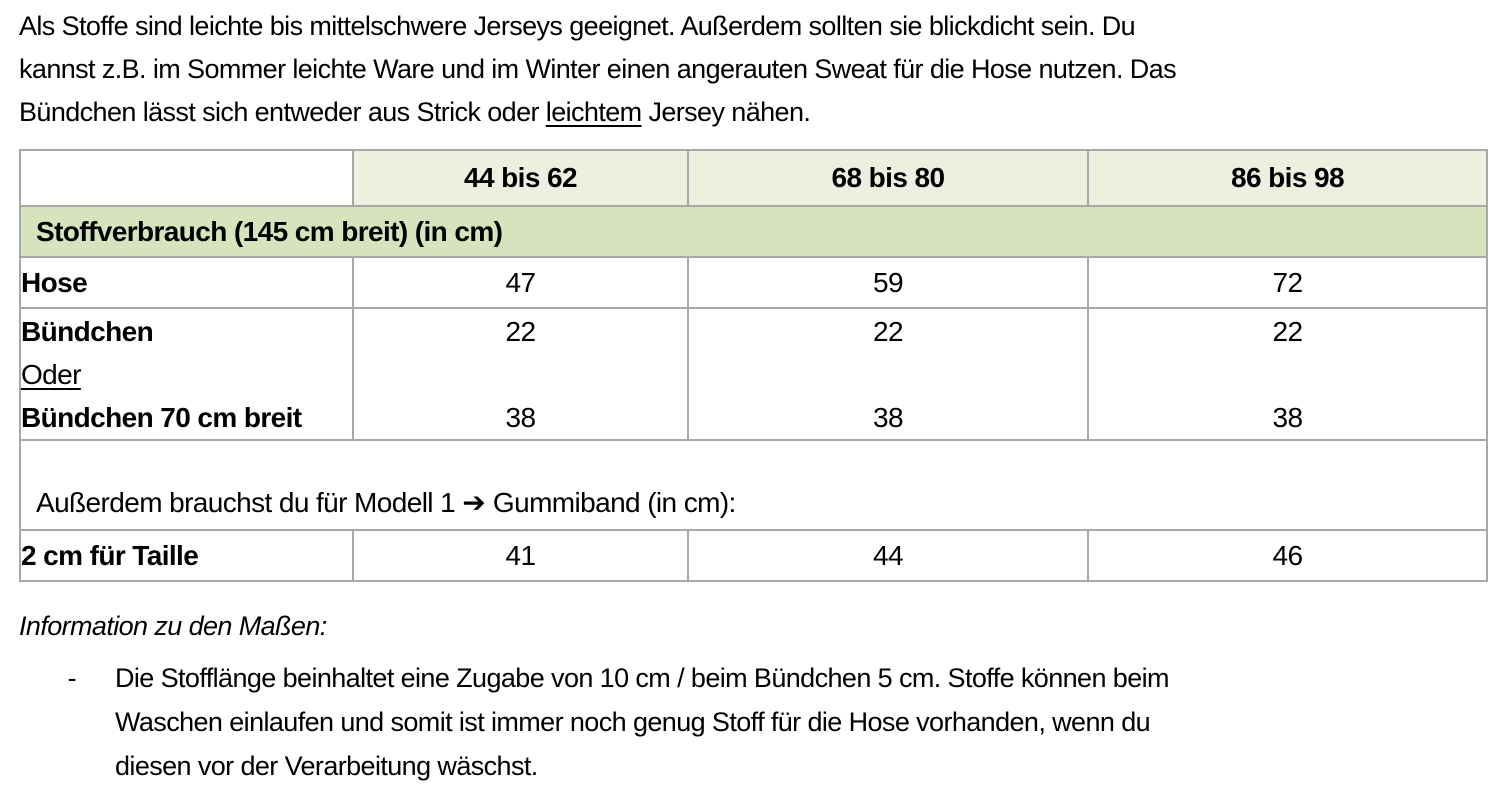 The width and height of the screenshot is (1511, 800). What do you see at coordinates (249, 502) in the screenshot?
I see `gummiband-note-pre: Außerdem brauchst du für Modell 1` at bounding box center [249, 502].